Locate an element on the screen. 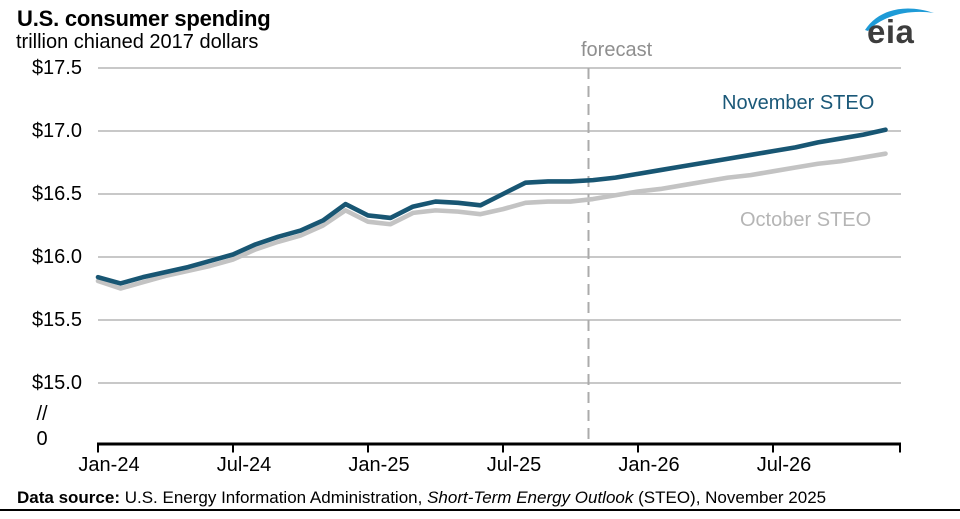  x-tick-label: Jul-24 is located at coordinates (244, 465).